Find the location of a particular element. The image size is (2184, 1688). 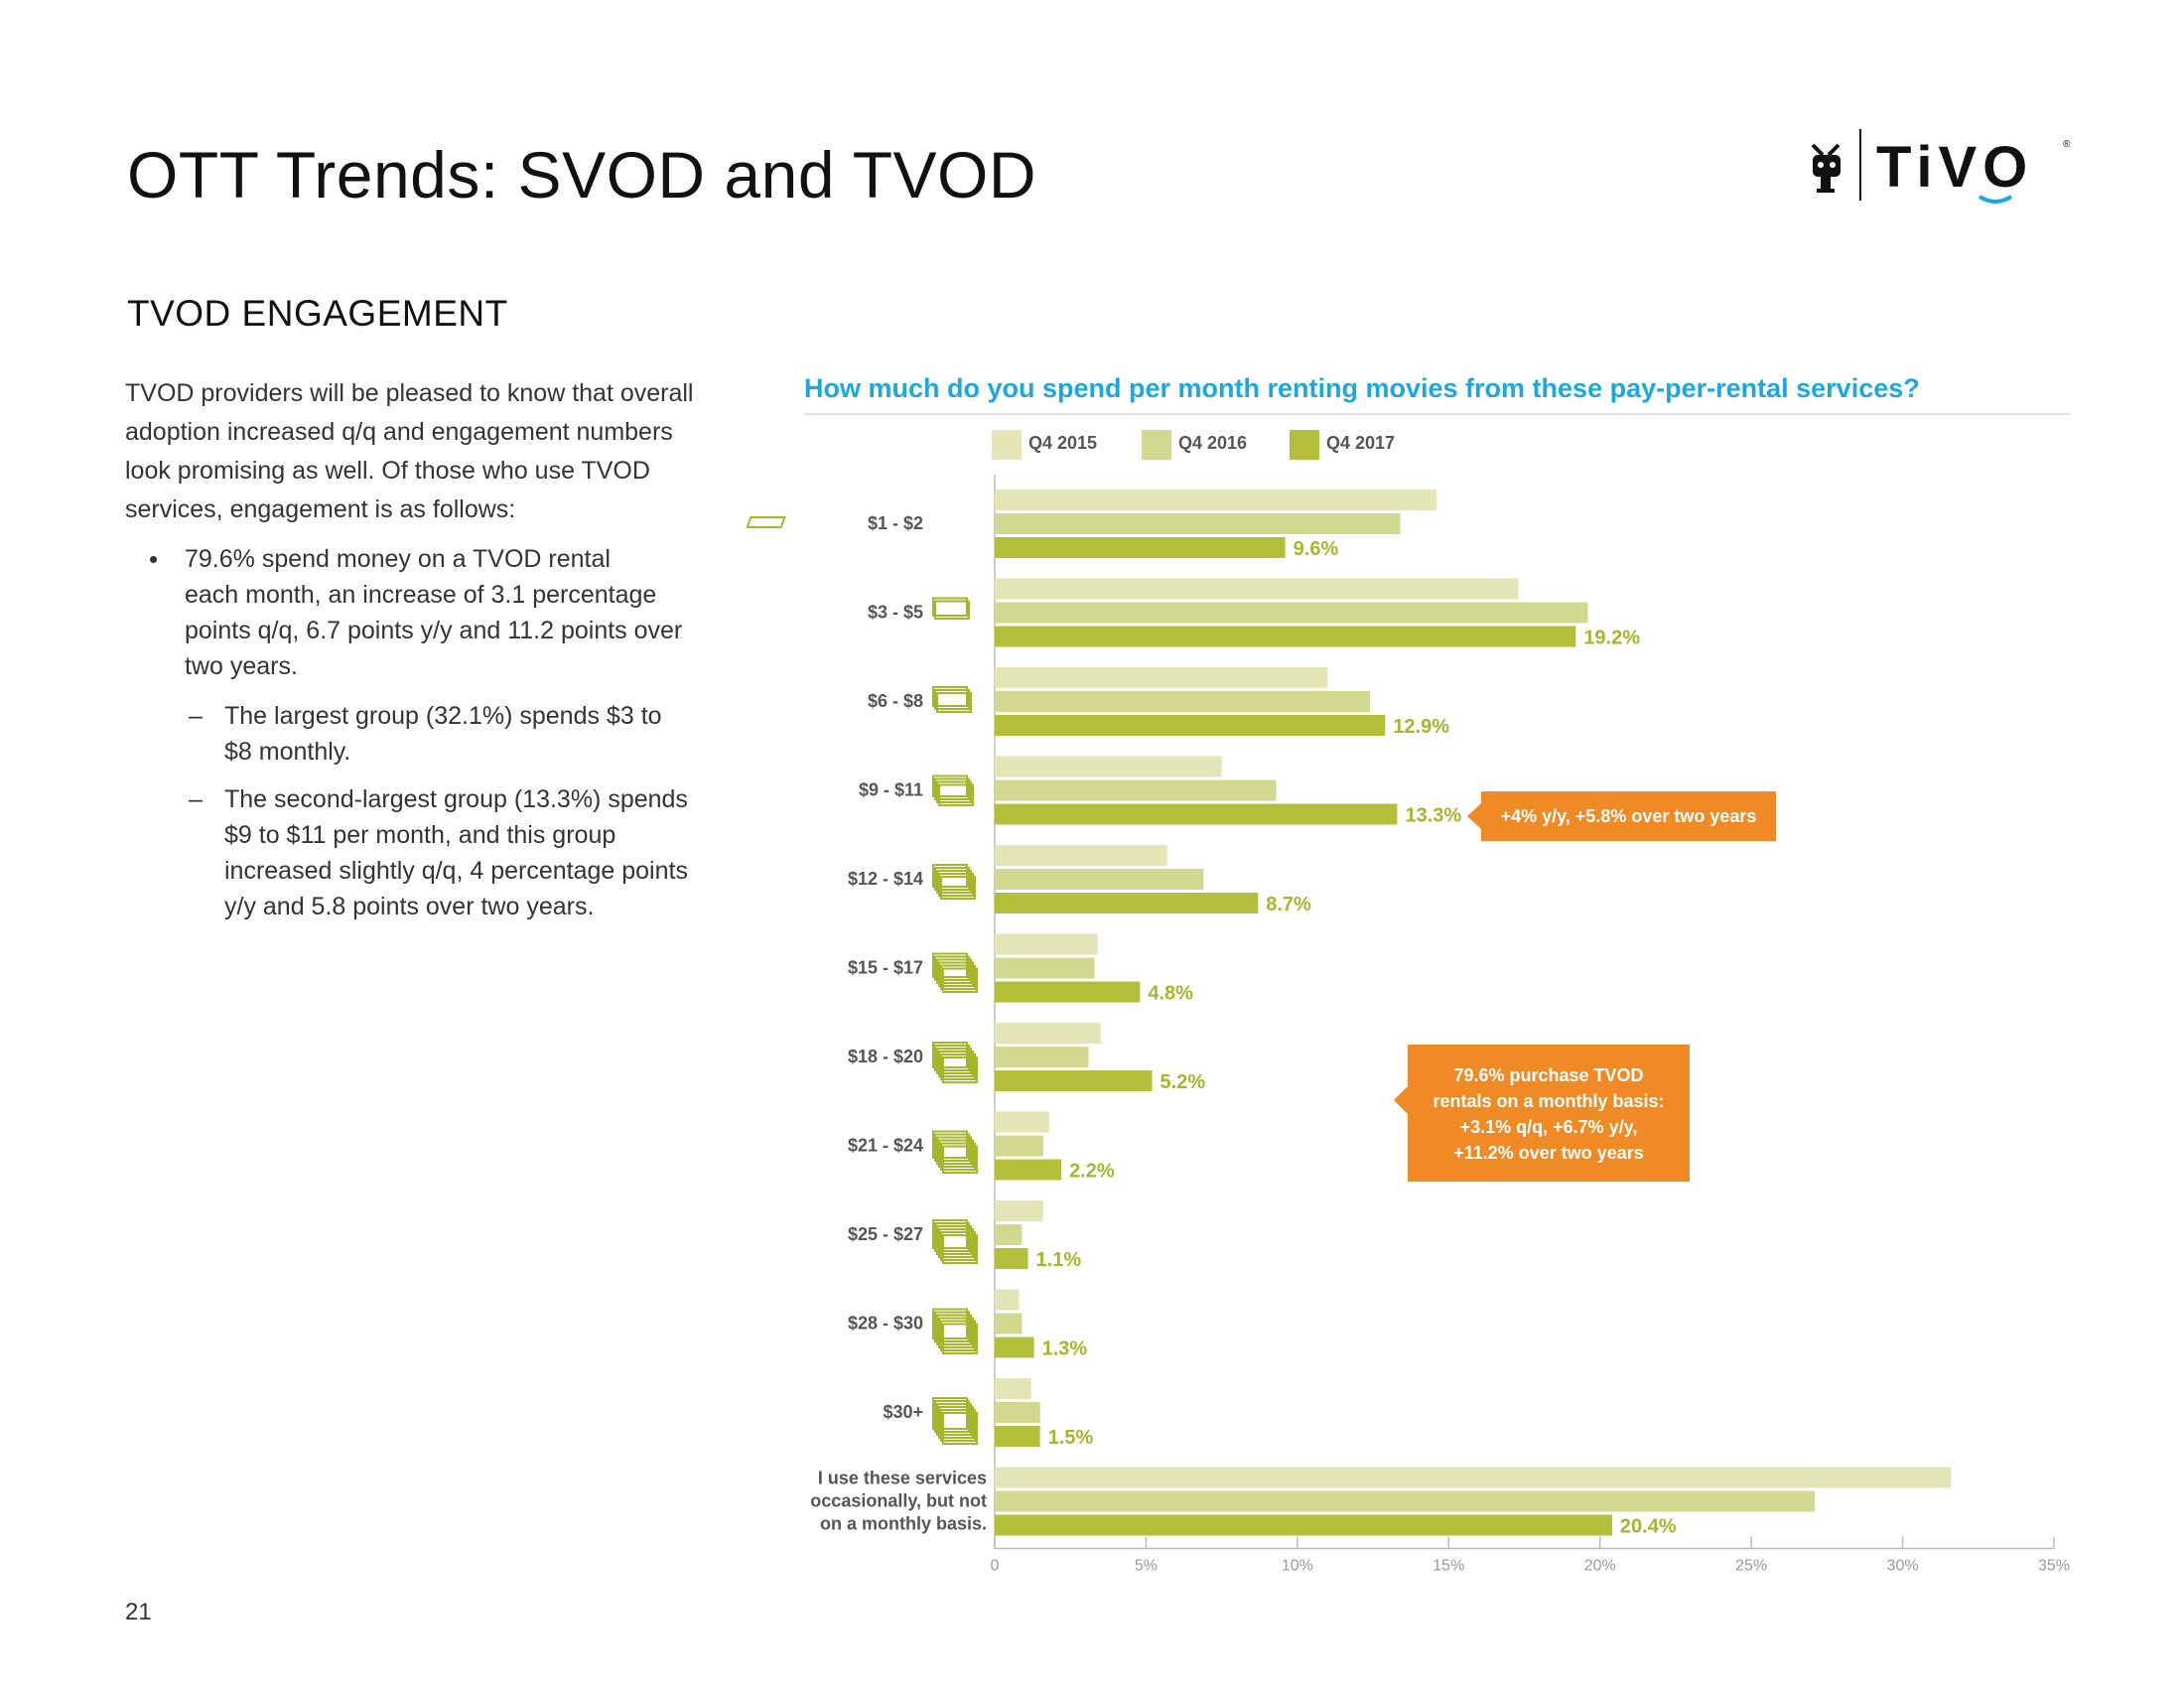

sub-bullet-line: The second-largest group (13.3%) spends is located at coordinates (456, 799).